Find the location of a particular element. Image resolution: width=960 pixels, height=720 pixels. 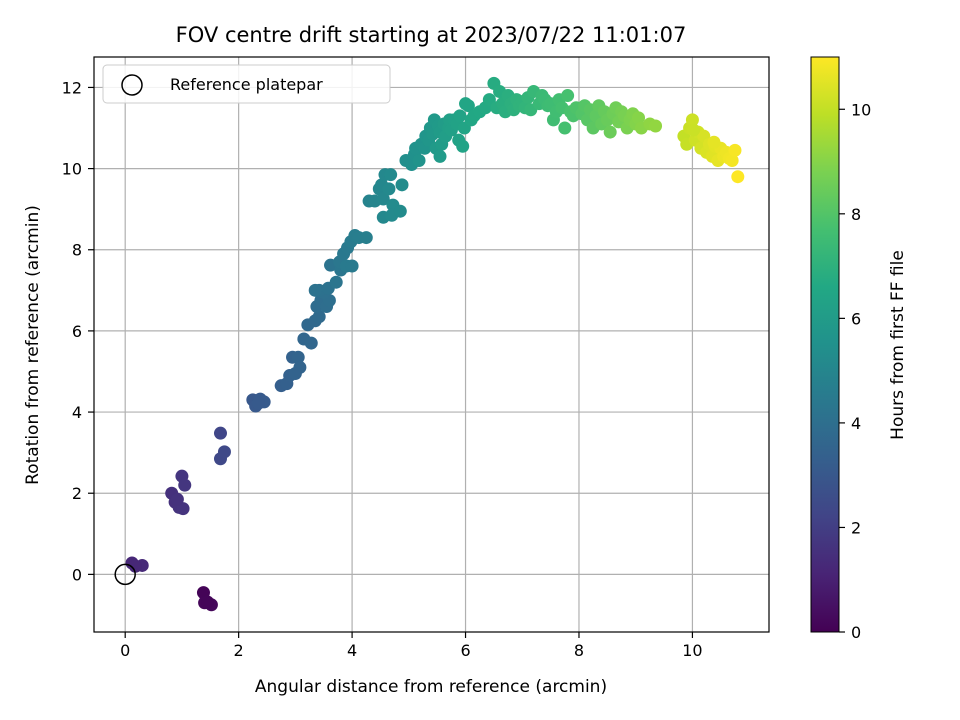

reference-marker is located at coordinates (125, 574).